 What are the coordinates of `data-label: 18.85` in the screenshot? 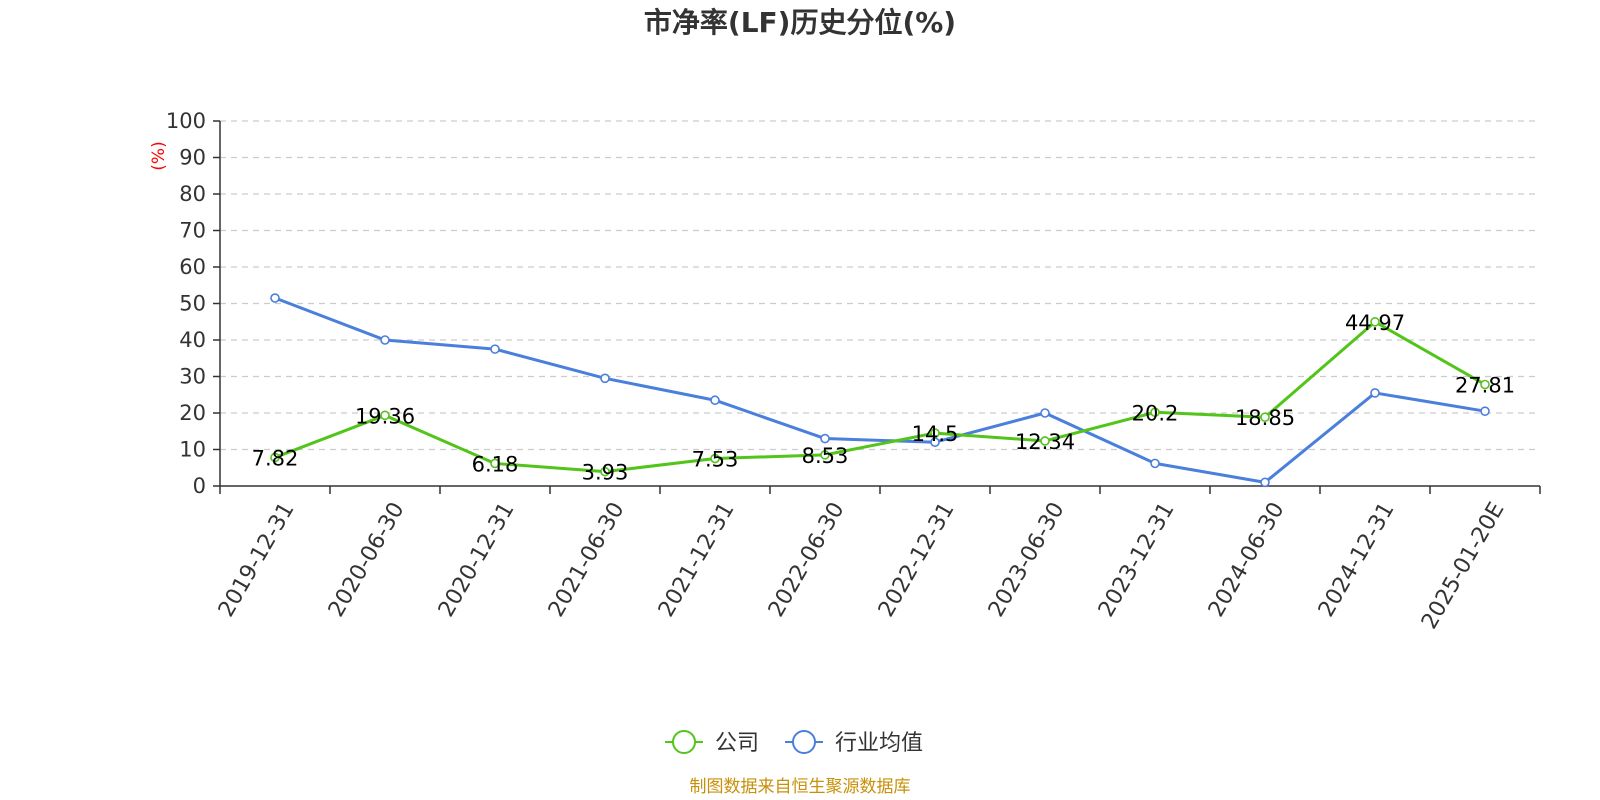 It's located at (1265, 418).